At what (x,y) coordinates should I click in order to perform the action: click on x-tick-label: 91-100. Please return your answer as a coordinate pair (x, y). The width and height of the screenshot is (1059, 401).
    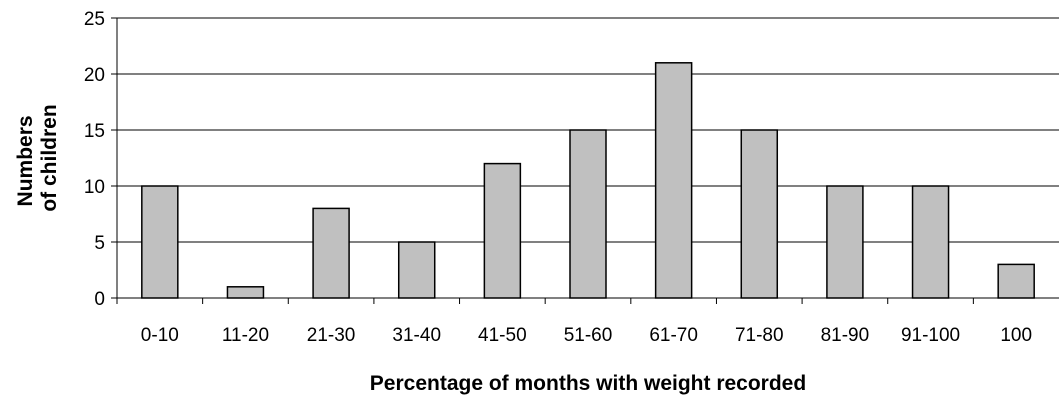
    Looking at the image, I should click on (930, 335).